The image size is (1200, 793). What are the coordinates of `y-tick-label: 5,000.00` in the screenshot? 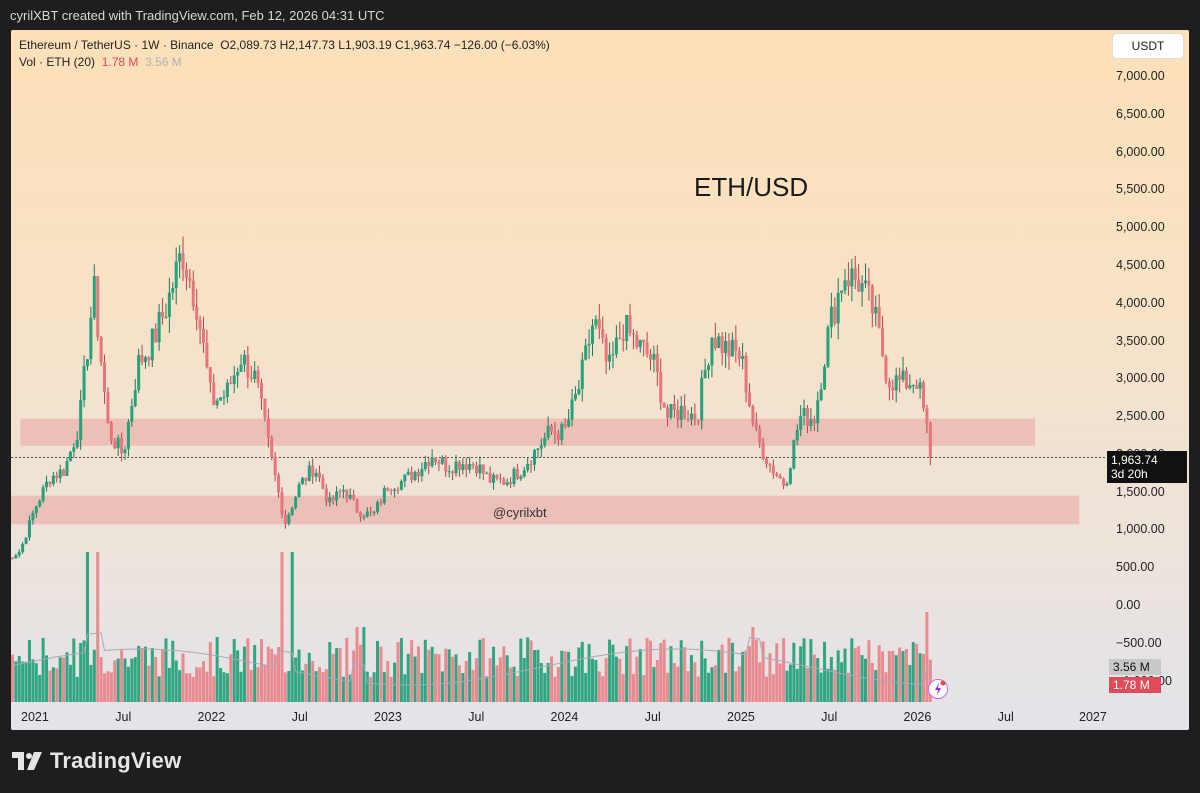 It's located at (1140, 227).